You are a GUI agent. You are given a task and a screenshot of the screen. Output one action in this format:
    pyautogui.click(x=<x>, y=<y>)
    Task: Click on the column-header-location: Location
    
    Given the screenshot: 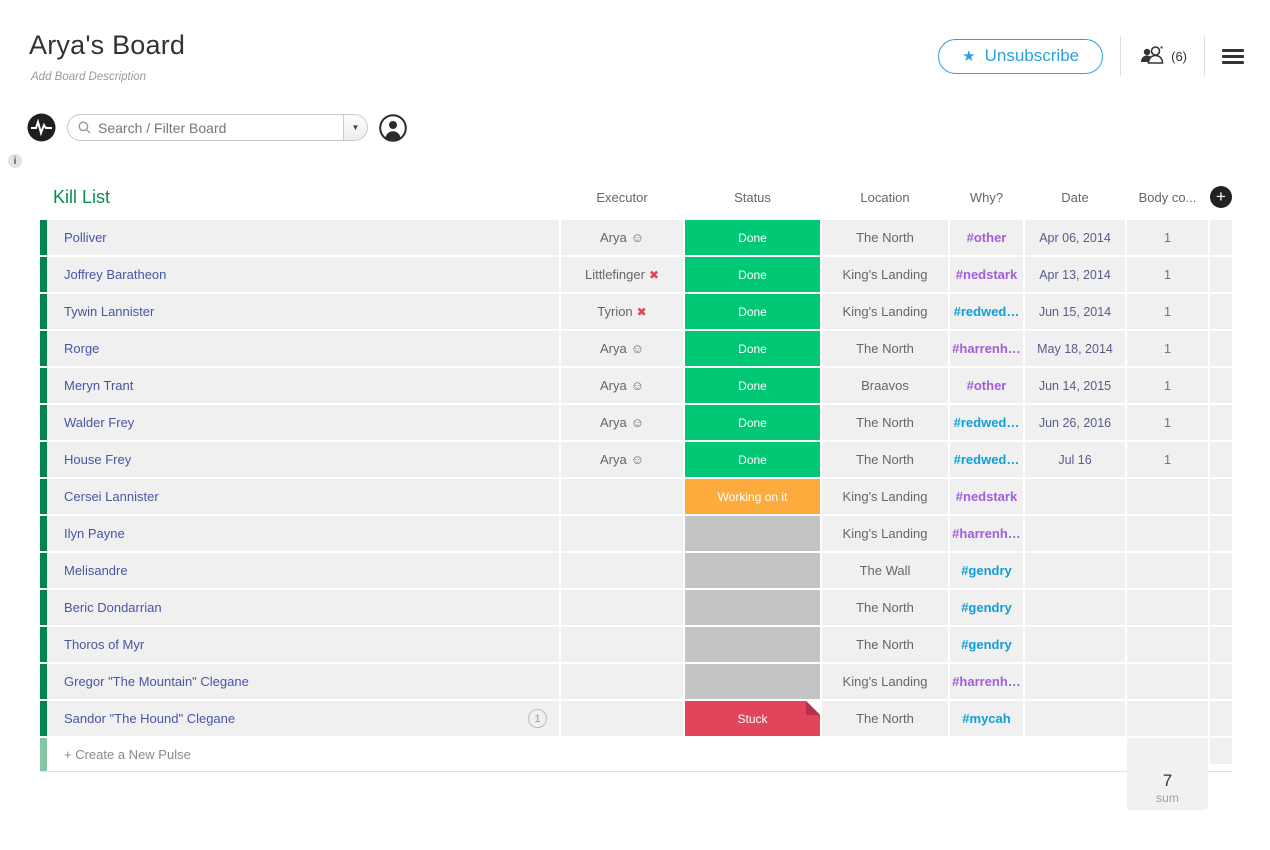 What is the action you would take?
    pyautogui.click(x=885, y=197)
    